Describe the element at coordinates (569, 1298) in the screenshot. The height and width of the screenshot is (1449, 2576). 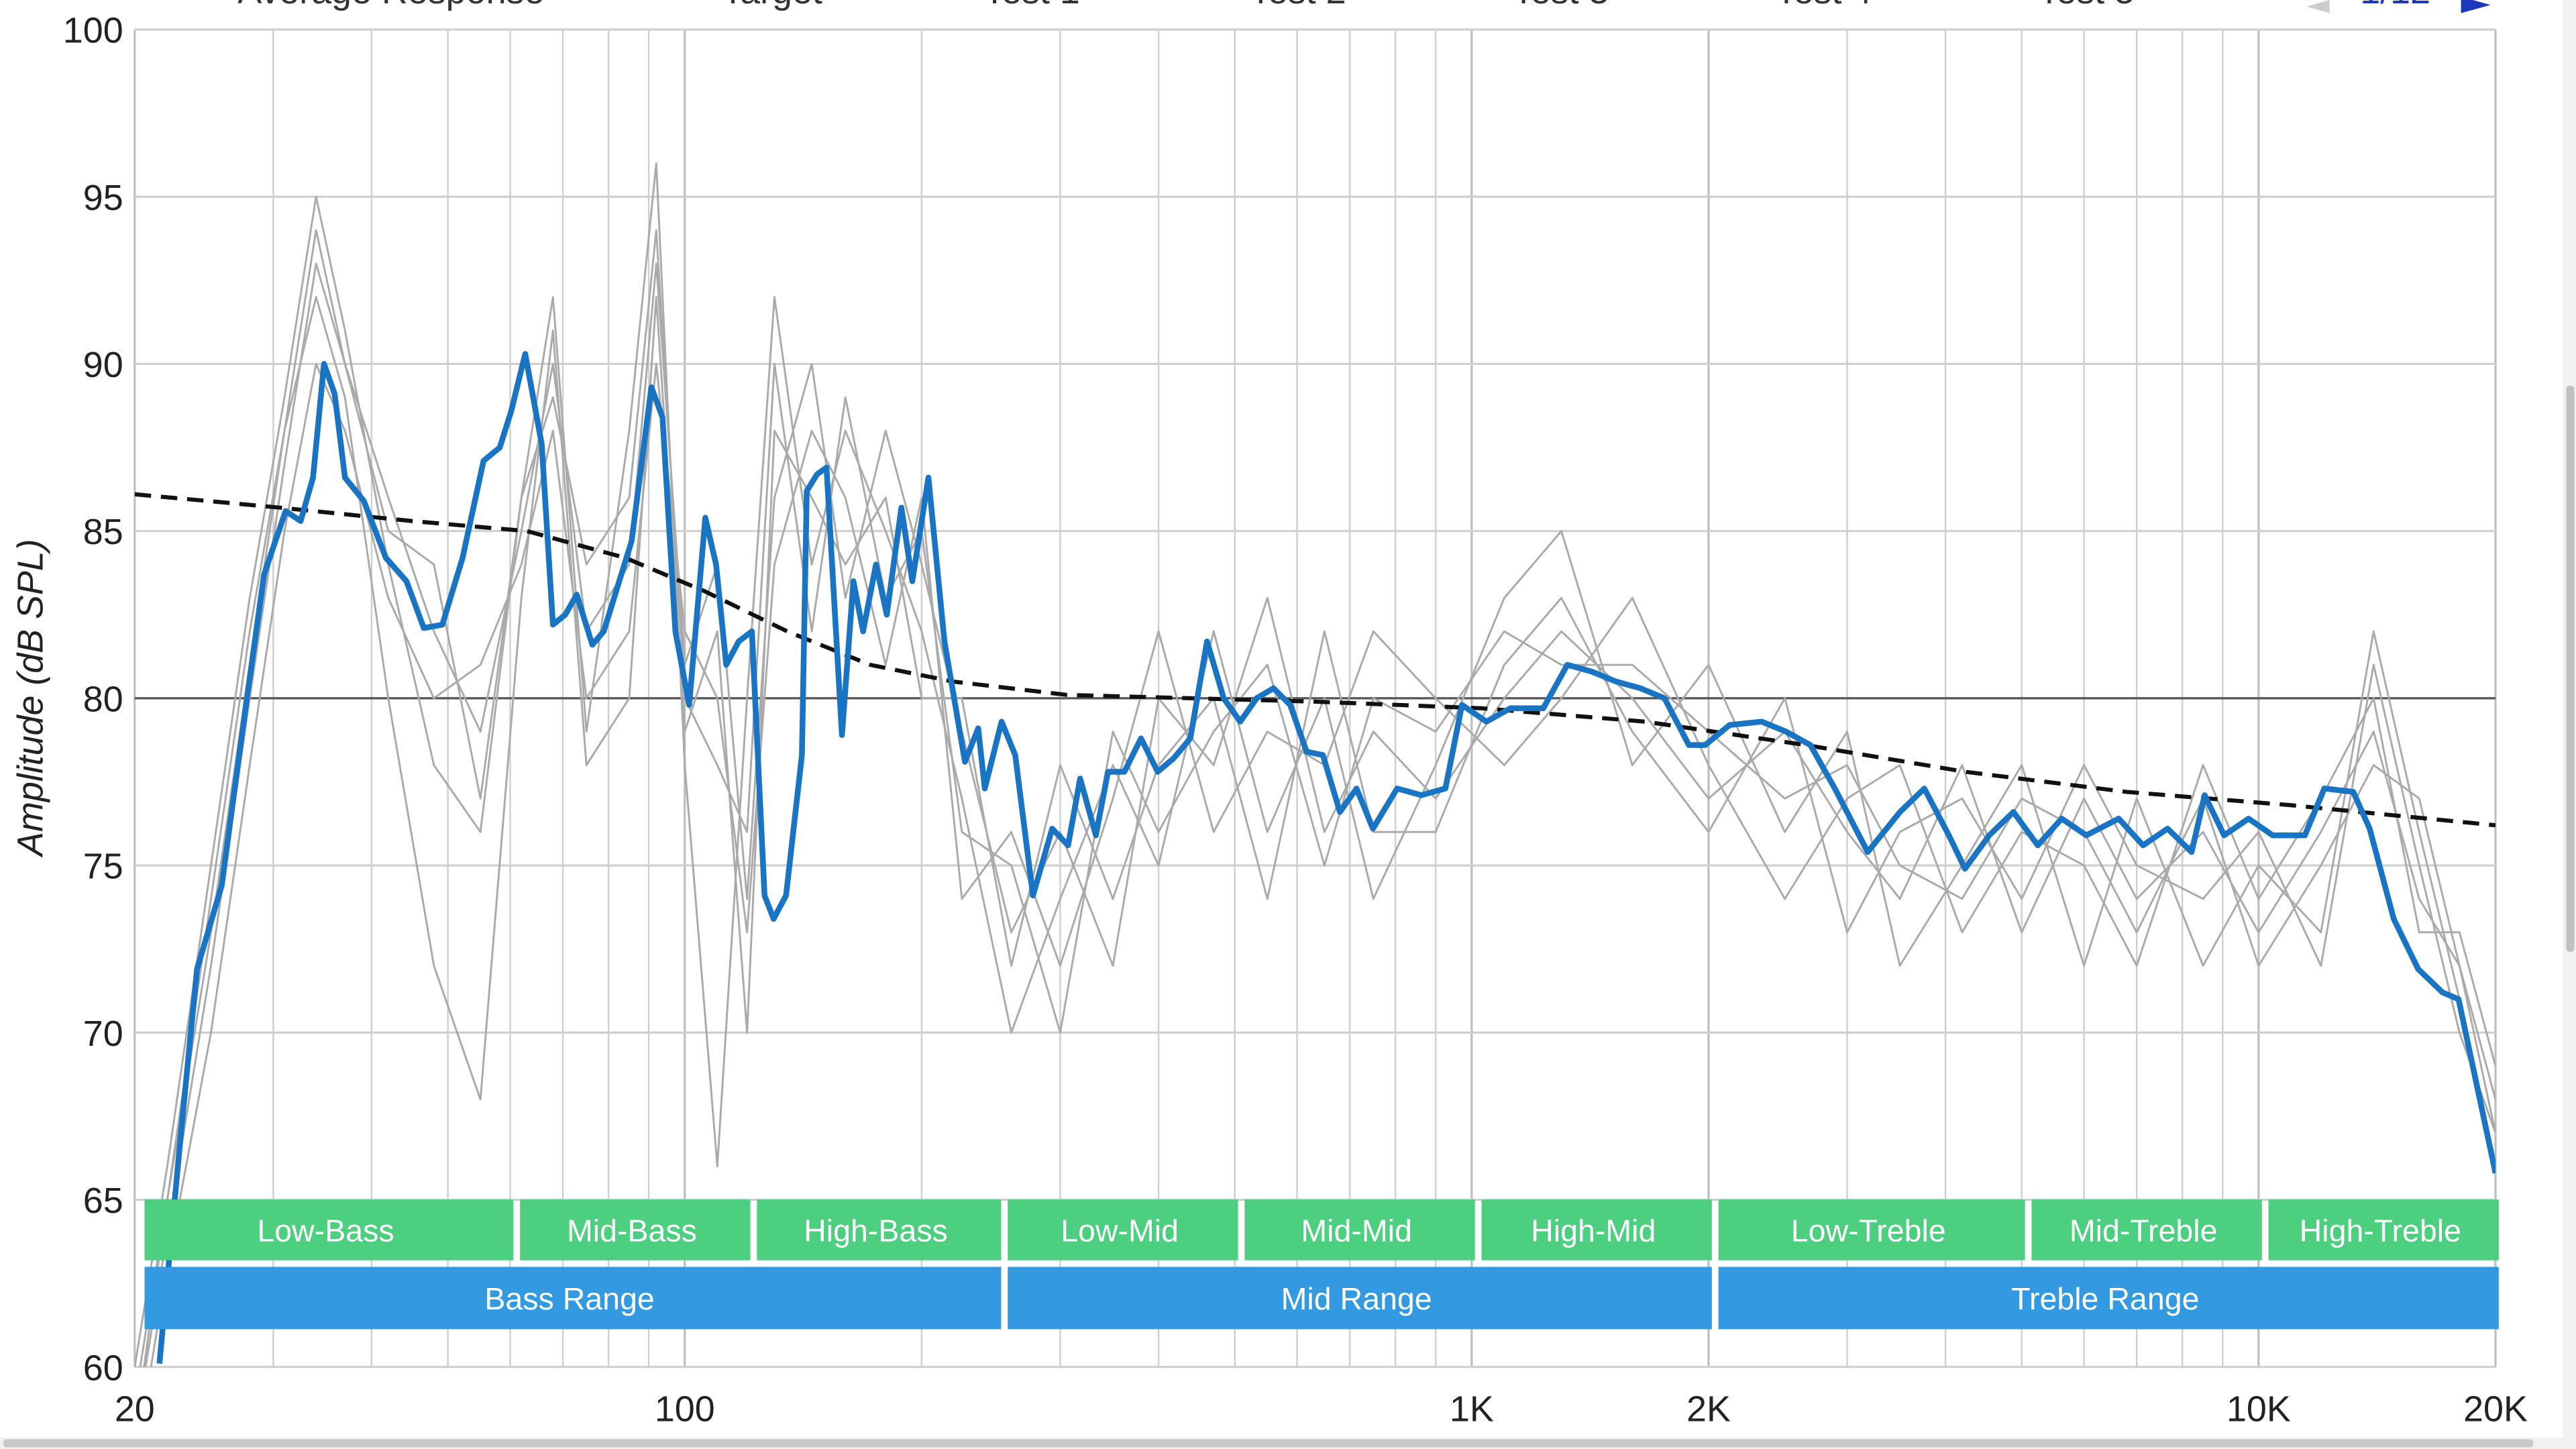
I see `band-label: Bass Range` at that location.